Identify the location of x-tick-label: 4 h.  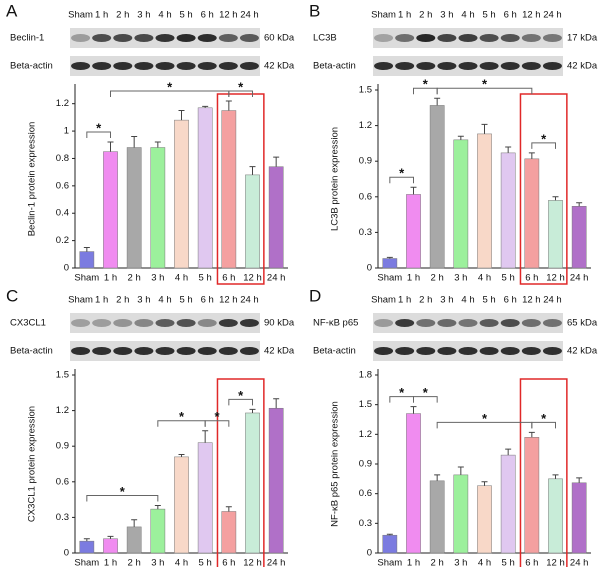
(181, 278).